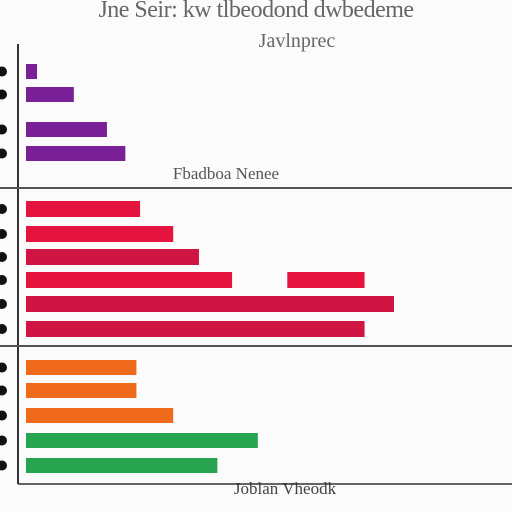  I want to click on chart-title: Jne Seir: kw tlbeodond dwbedeme, so click(256, 11).